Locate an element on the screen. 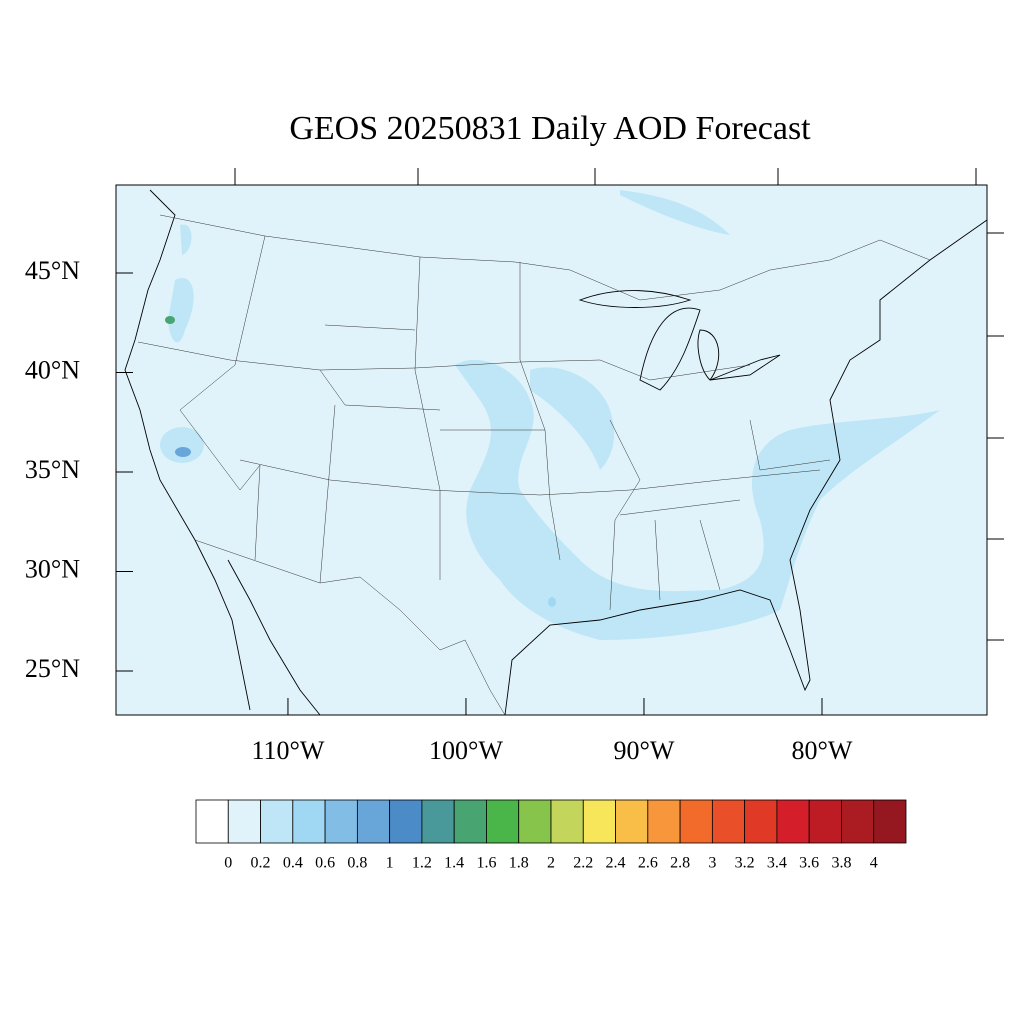  colorbar-label: 4 is located at coordinates (874, 863).